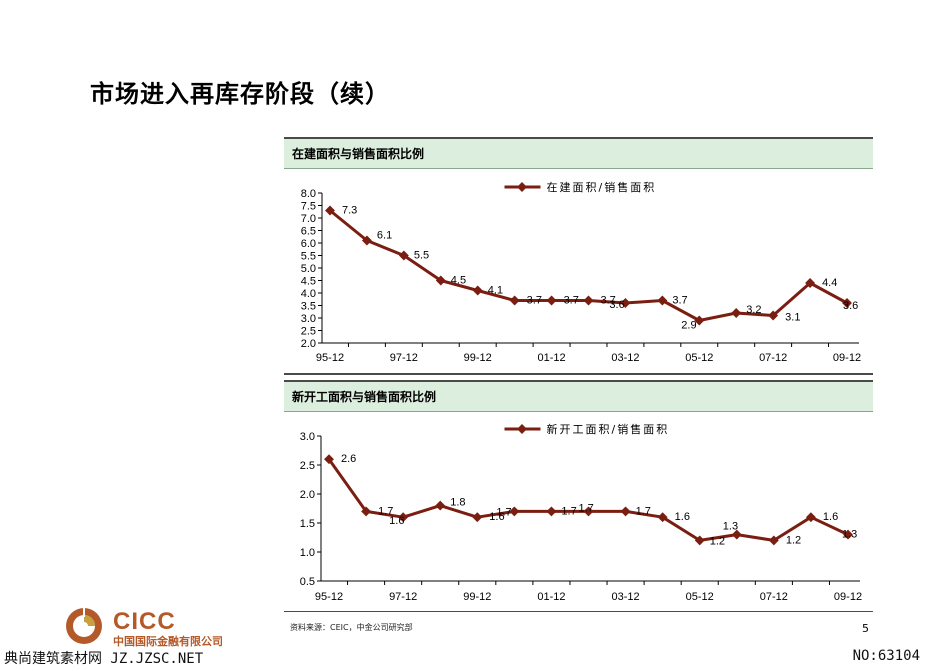 Image resolution: width=950 pixels, height=671 pixels. What do you see at coordinates (308, 244) in the screenshot?
I see `y-tick-label: 6.0` at bounding box center [308, 244].